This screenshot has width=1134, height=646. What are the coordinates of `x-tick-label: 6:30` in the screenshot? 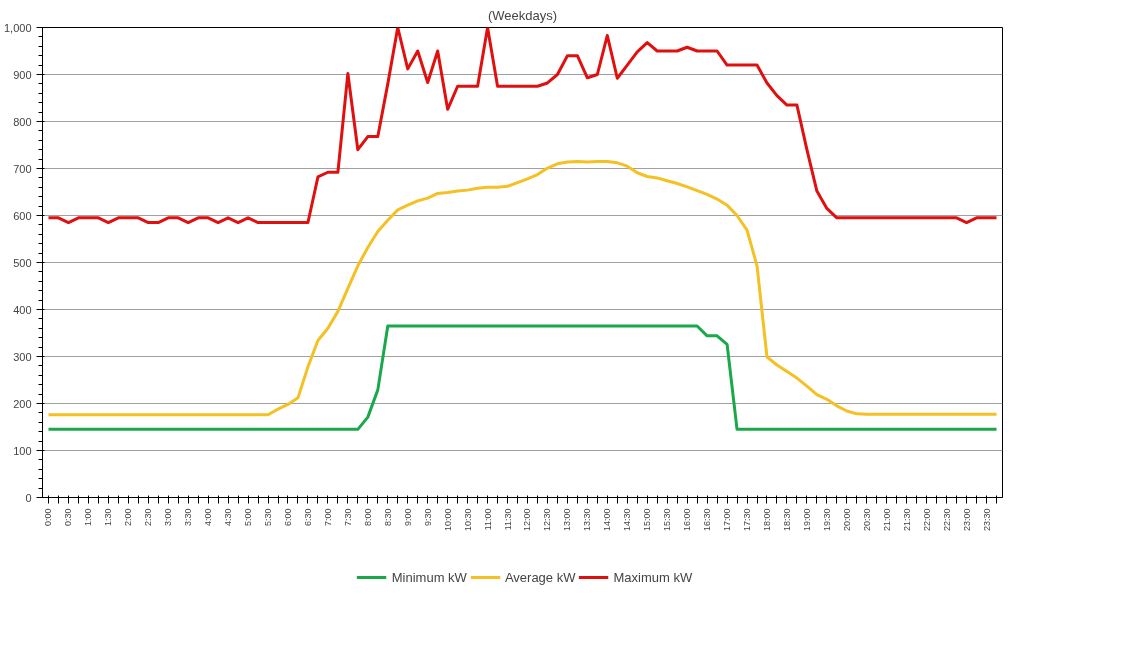 It's located at (307, 517).